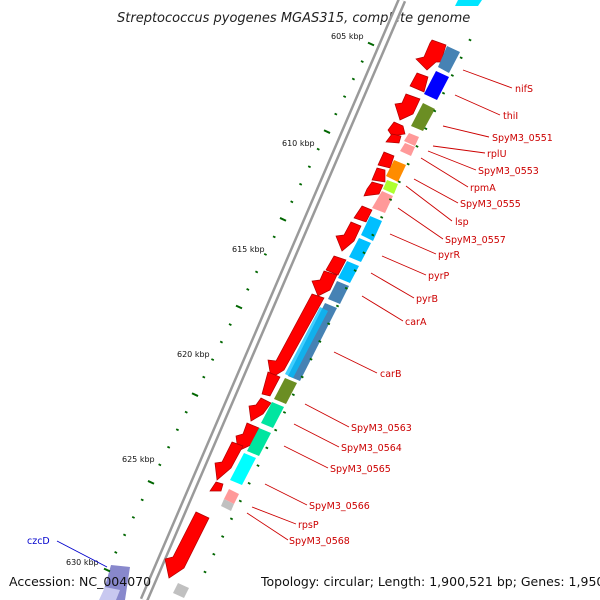  I want to click on scale-label-610: 610 kbp, so click(298, 143).